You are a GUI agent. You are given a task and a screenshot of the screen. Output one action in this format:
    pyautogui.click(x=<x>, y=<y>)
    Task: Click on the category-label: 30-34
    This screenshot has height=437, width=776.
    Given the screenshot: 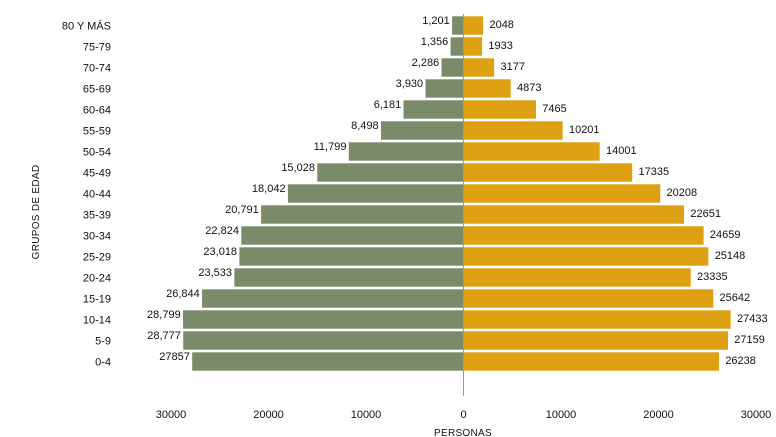 What is the action you would take?
    pyautogui.click(x=97, y=237)
    